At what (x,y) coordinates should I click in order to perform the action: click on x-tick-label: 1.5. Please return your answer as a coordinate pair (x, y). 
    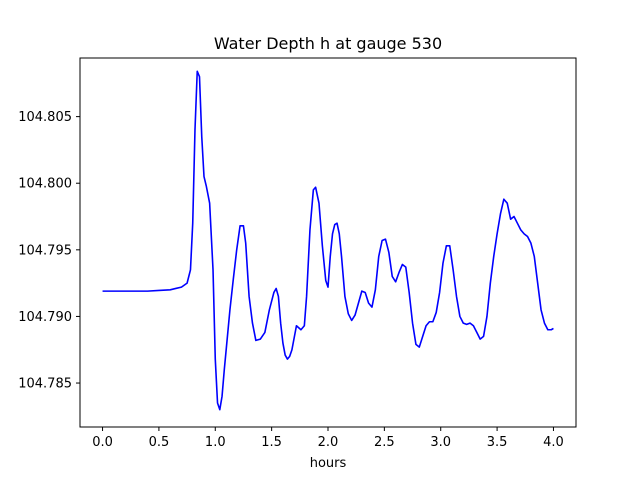
    Looking at the image, I should click on (271, 442).